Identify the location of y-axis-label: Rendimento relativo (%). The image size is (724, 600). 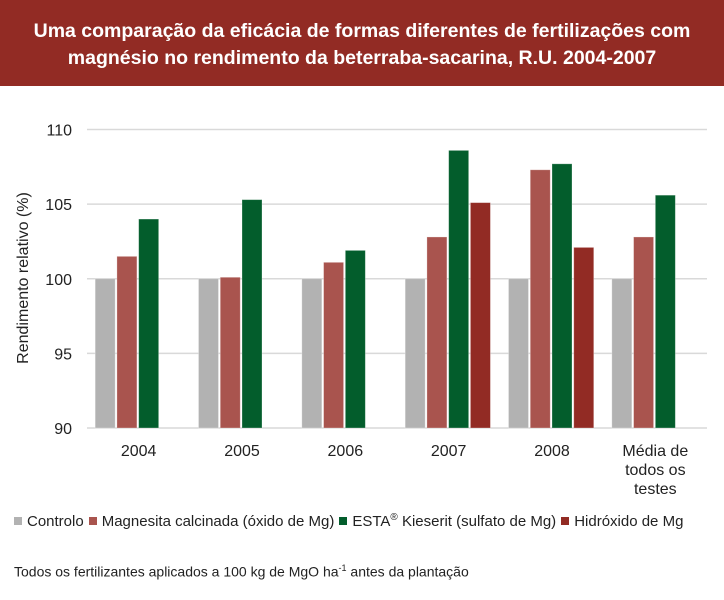
(23, 278).